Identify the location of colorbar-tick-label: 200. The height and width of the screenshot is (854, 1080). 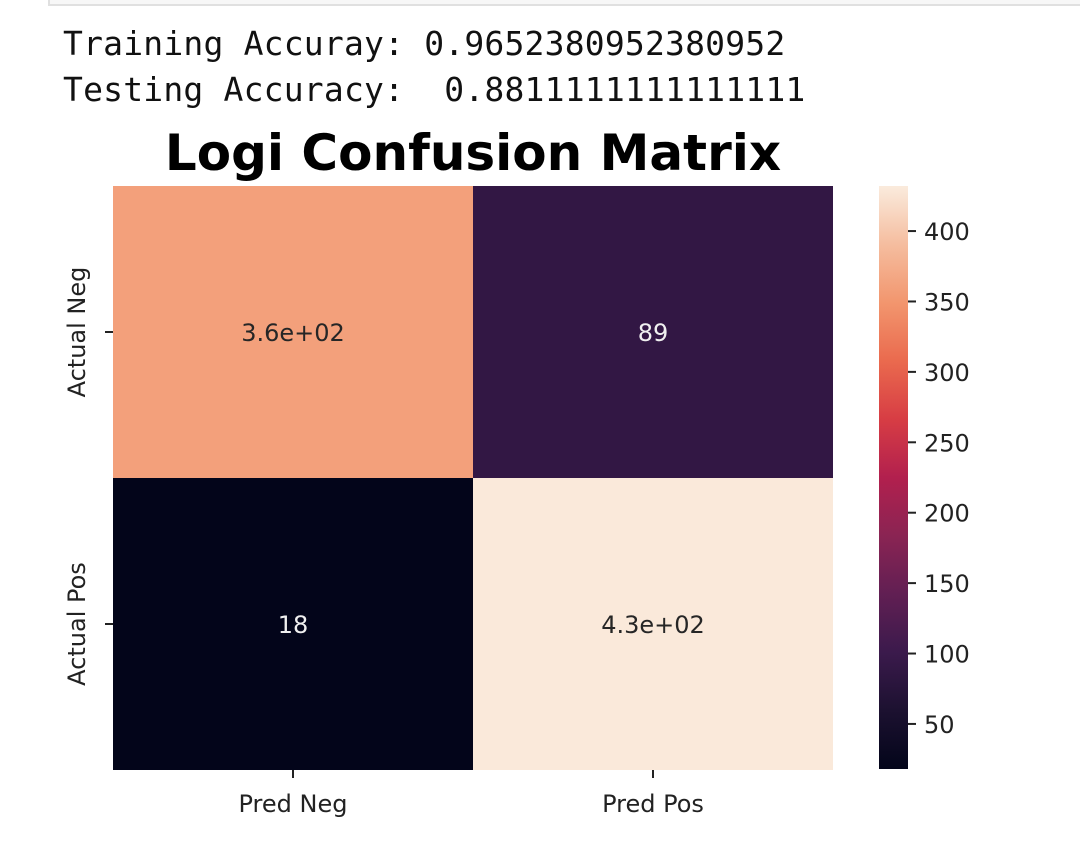
(947, 514).